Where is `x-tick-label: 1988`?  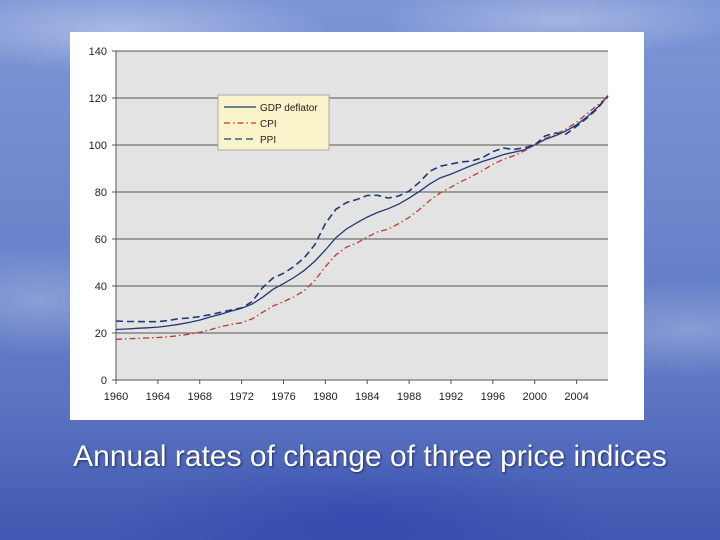
x-tick-label: 1988 is located at coordinates (409, 397).